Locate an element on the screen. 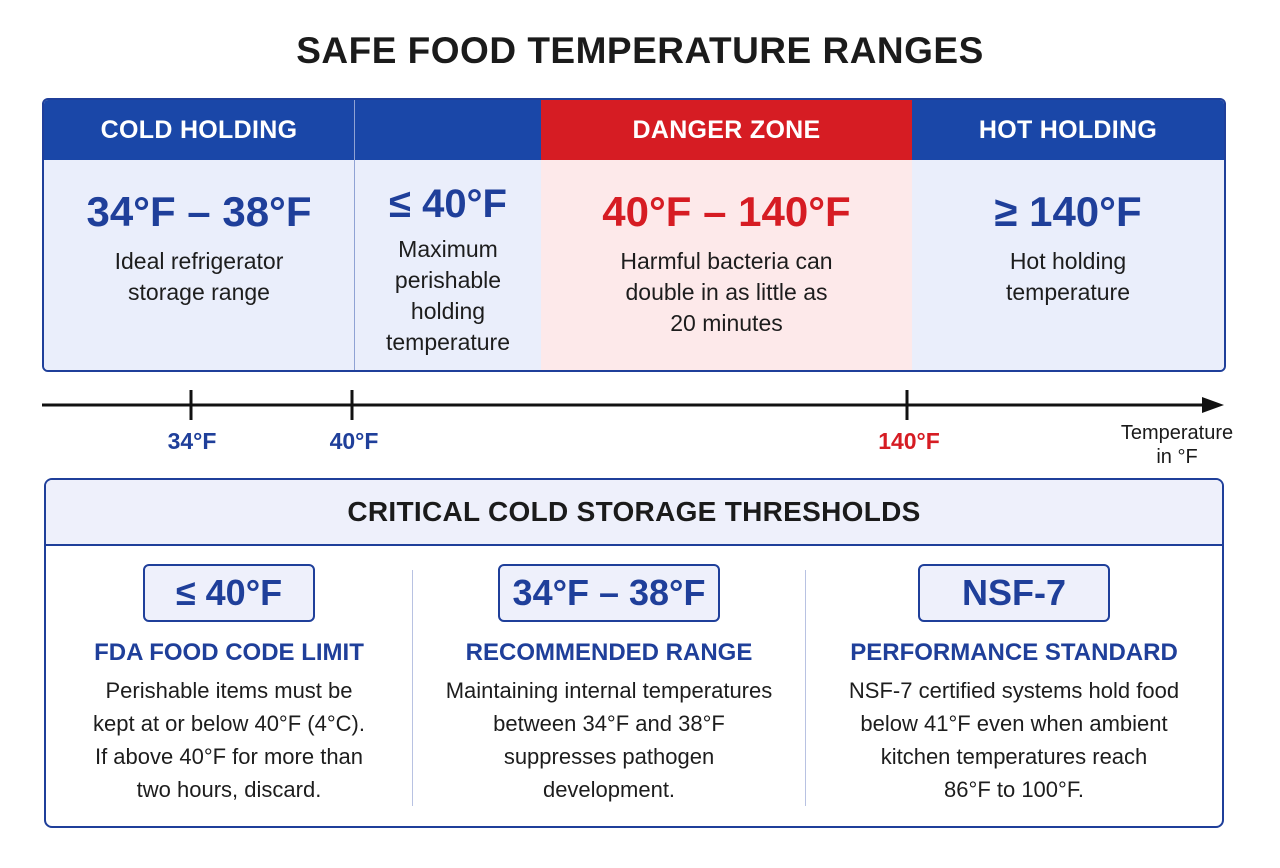 The image size is (1280, 868). threshold-text-line: kept at or below 40°F (4°C). is located at coordinates (229, 723).